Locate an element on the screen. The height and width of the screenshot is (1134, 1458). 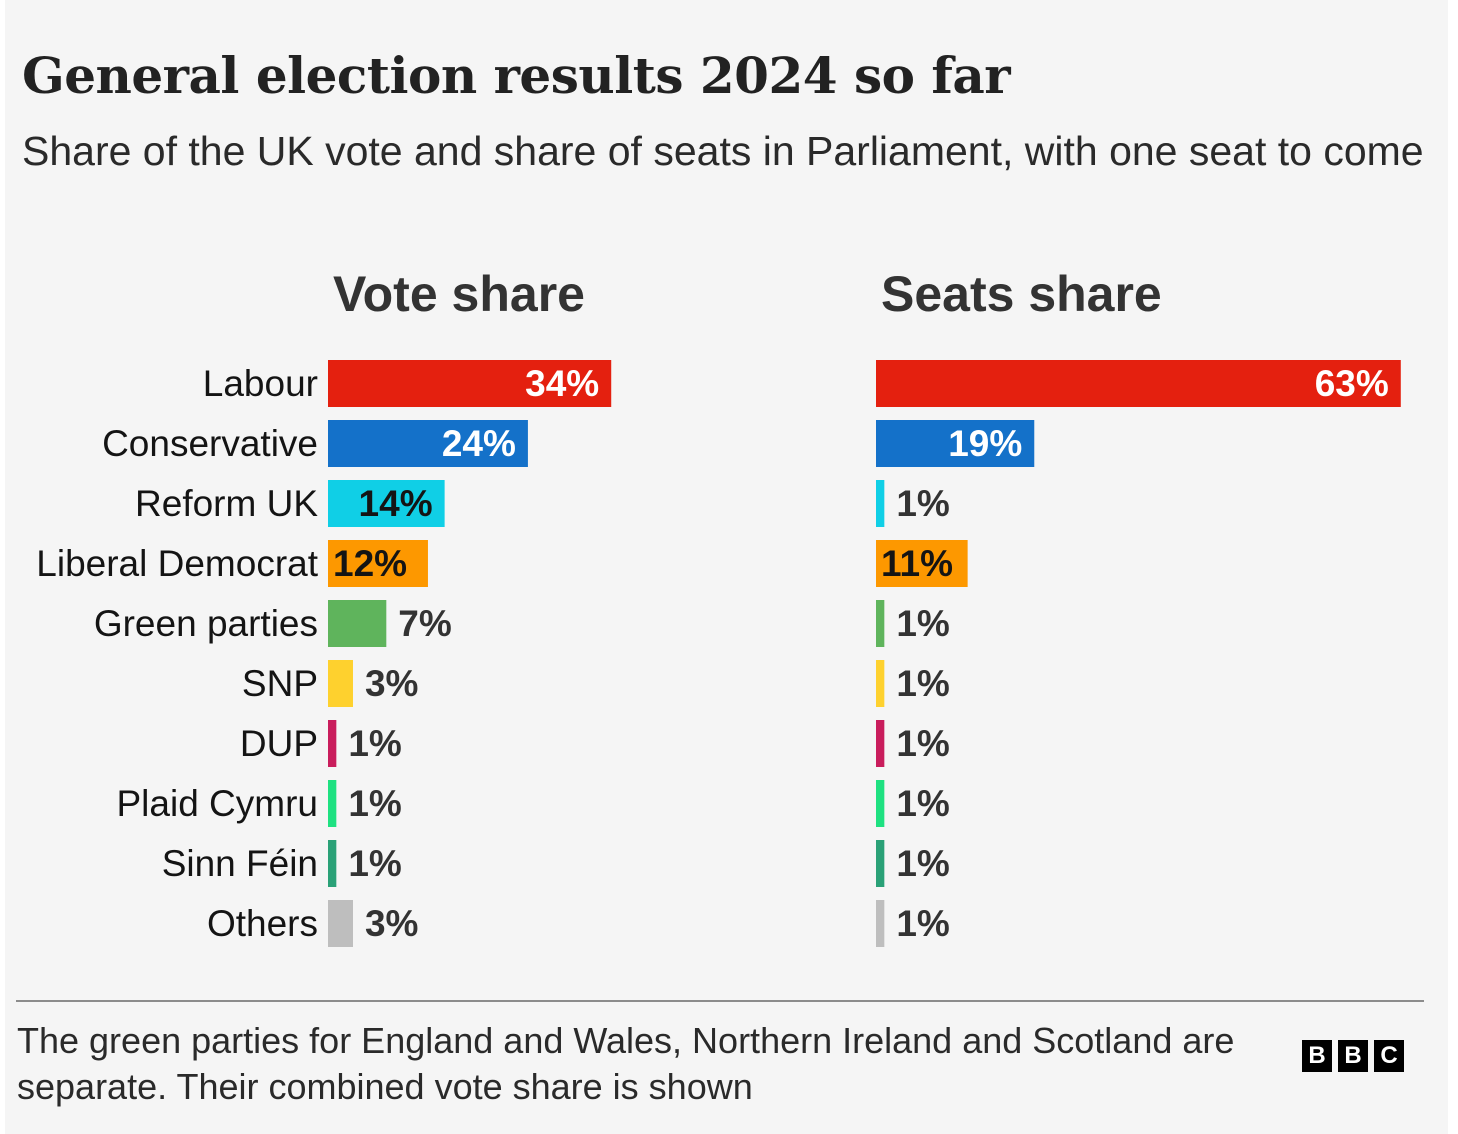
seats-bar-plaid-cymru is located at coordinates (880, 803).